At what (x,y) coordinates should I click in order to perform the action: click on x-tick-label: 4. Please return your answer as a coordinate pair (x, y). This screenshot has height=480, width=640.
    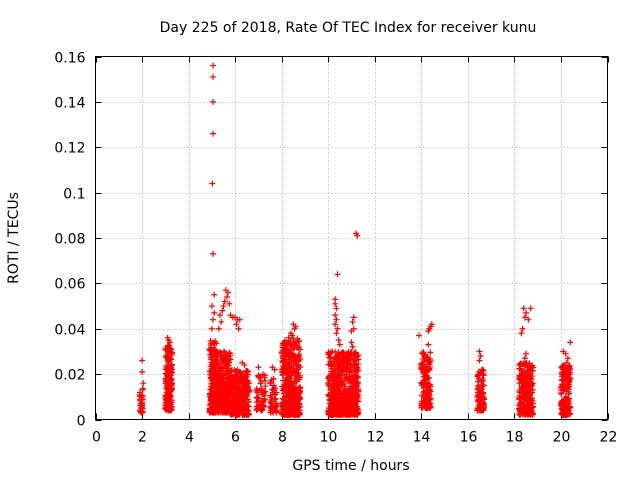
    Looking at the image, I should click on (189, 438).